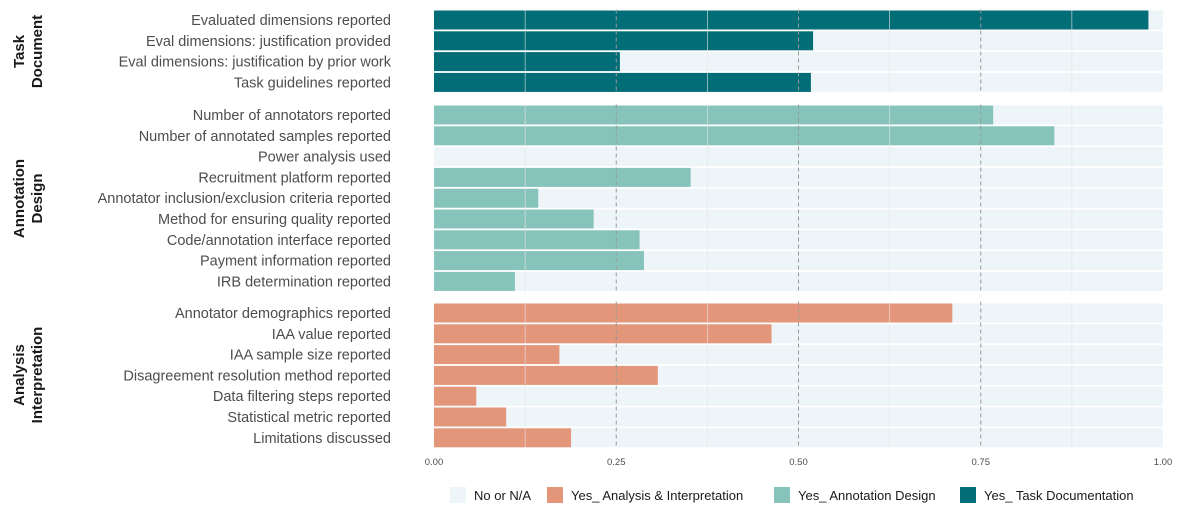 This screenshot has height=506, width=1198. What do you see at coordinates (312, 83) in the screenshot?
I see `category-label: Task guidelines reported` at bounding box center [312, 83].